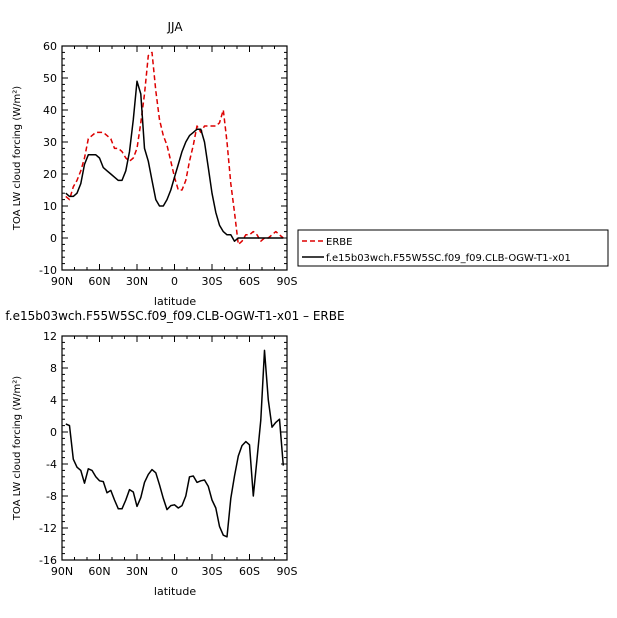 Image resolution: width=617 pixels, height=618 pixels. What do you see at coordinates (48, 528) in the screenshot?
I see `bottom-y-tick-label: -12` at bounding box center [48, 528].